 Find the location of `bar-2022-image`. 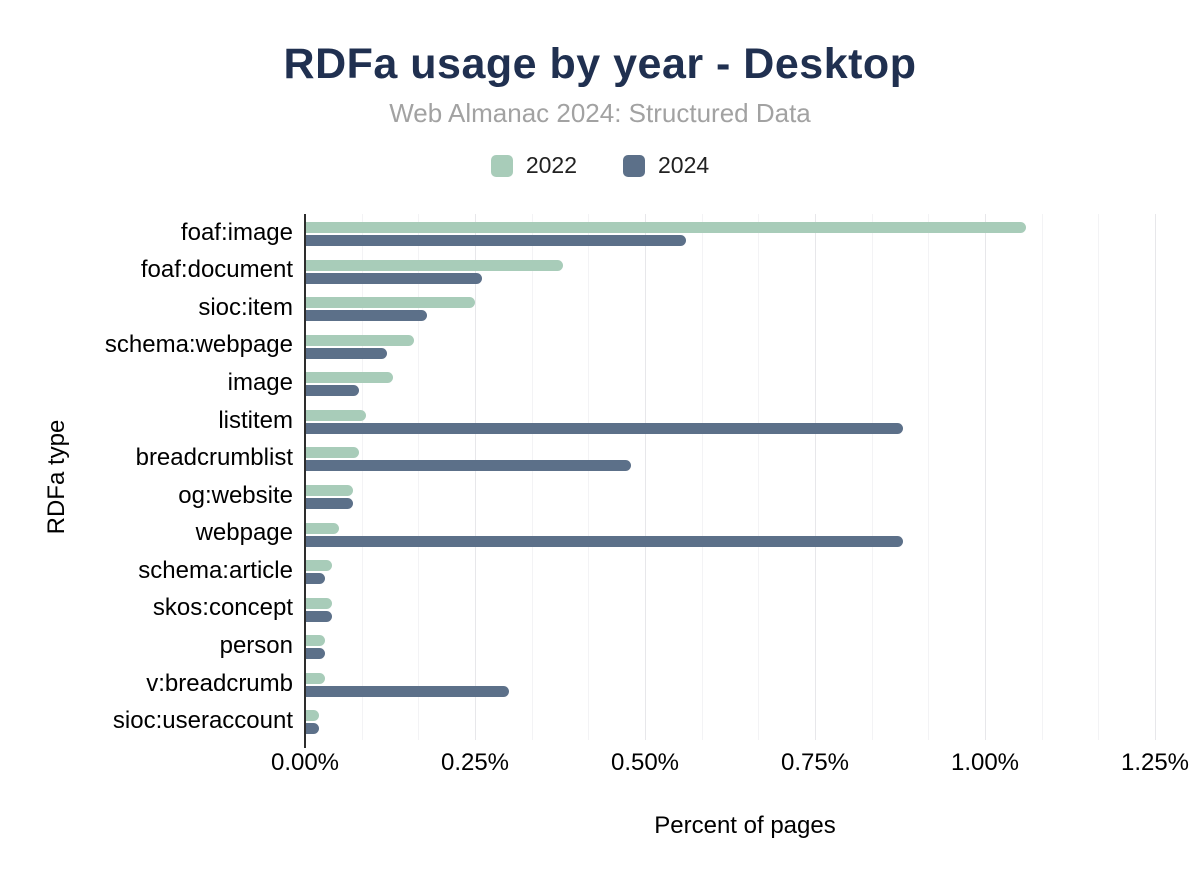

bar-2022-image is located at coordinates (349, 378).